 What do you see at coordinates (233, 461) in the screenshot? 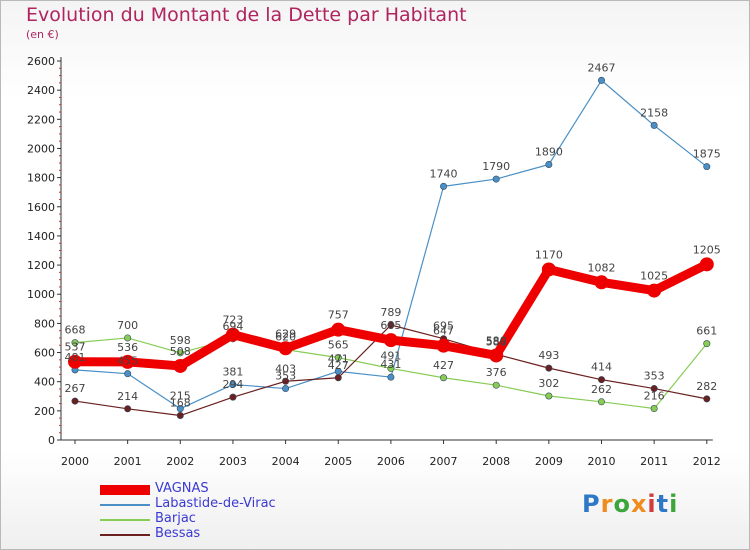
I see `x-tick-label: 2003` at bounding box center [233, 461].